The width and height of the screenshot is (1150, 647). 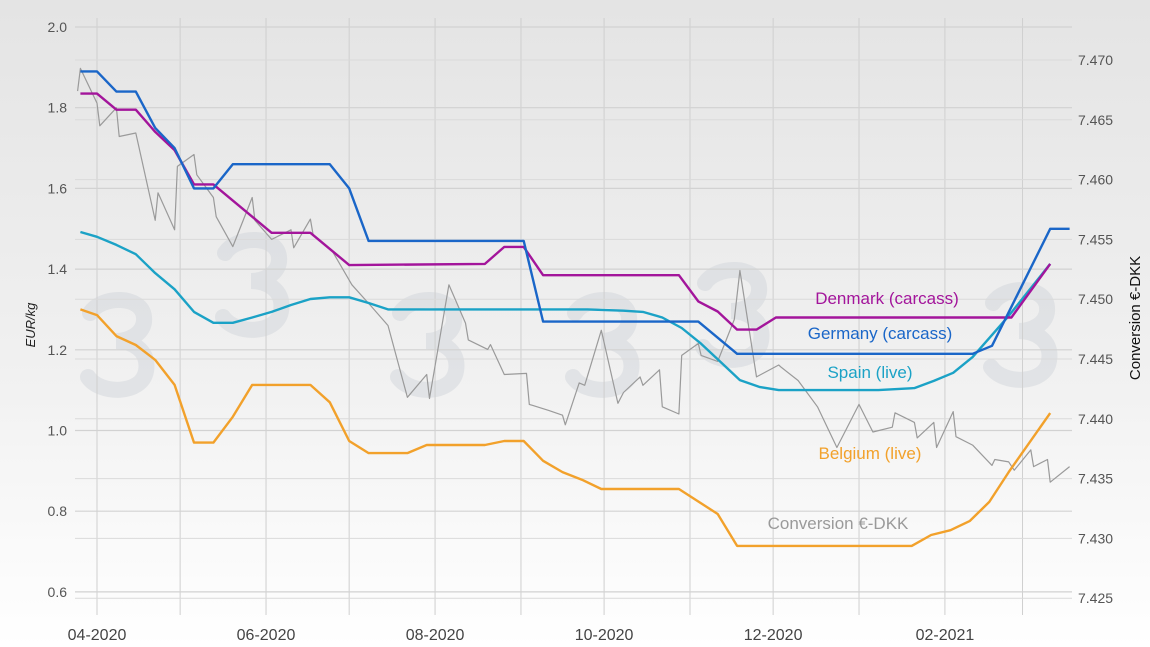 What do you see at coordinates (97, 635) in the screenshot?
I see `x-tick-label: 04-2020` at bounding box center [97, 635].